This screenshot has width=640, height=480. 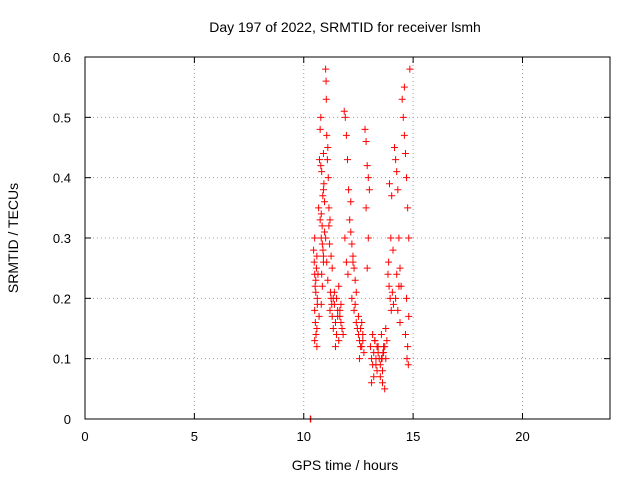 What do you see at coordinates (62, 178) in the screenshot?
I see `y-tick-label: 0.4` at bounding box center [62, 178].